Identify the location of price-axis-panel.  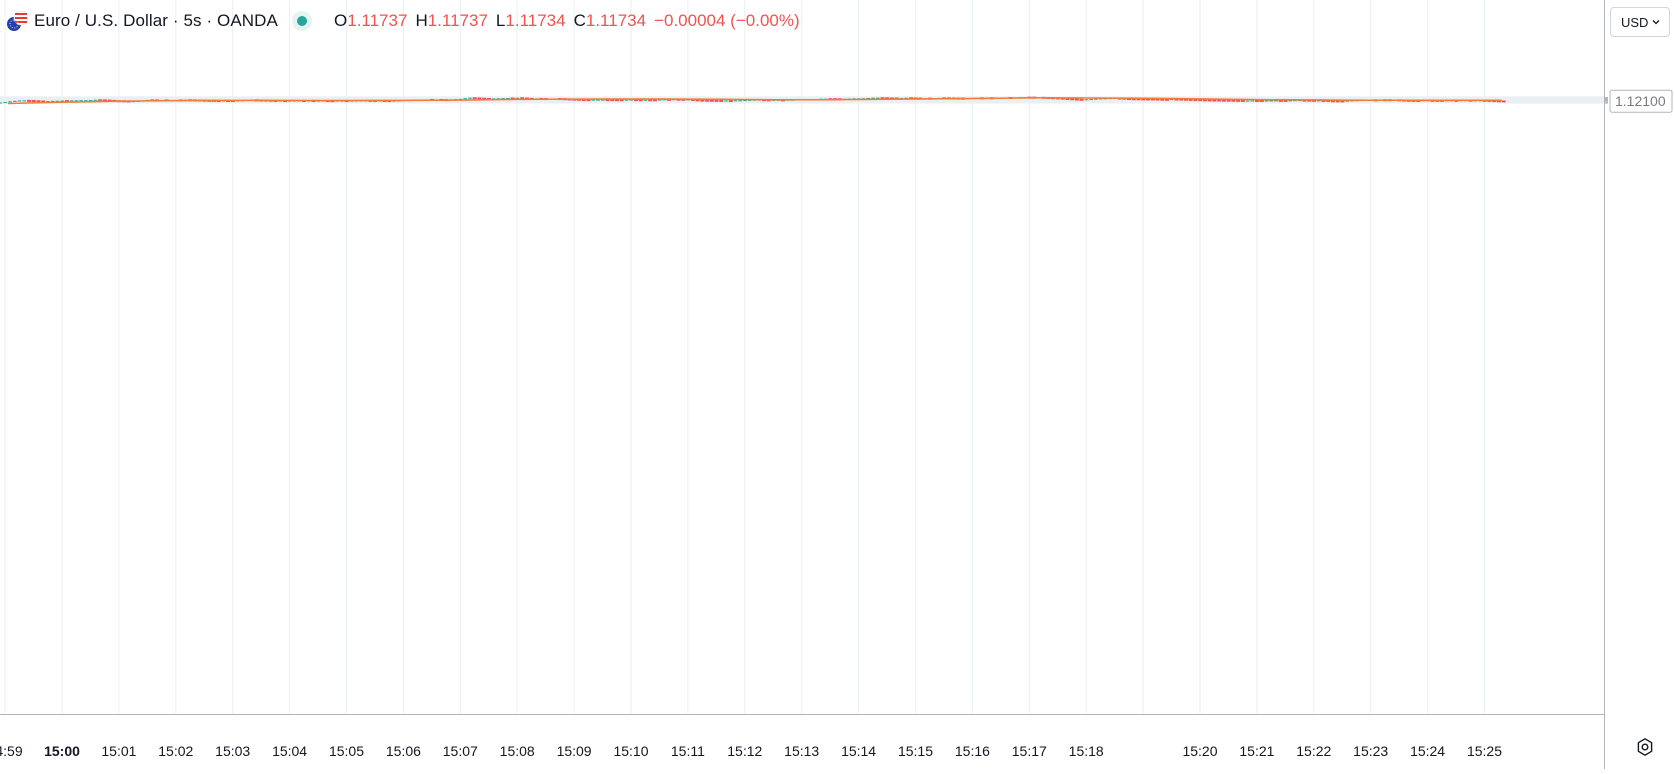
(1639, 384).